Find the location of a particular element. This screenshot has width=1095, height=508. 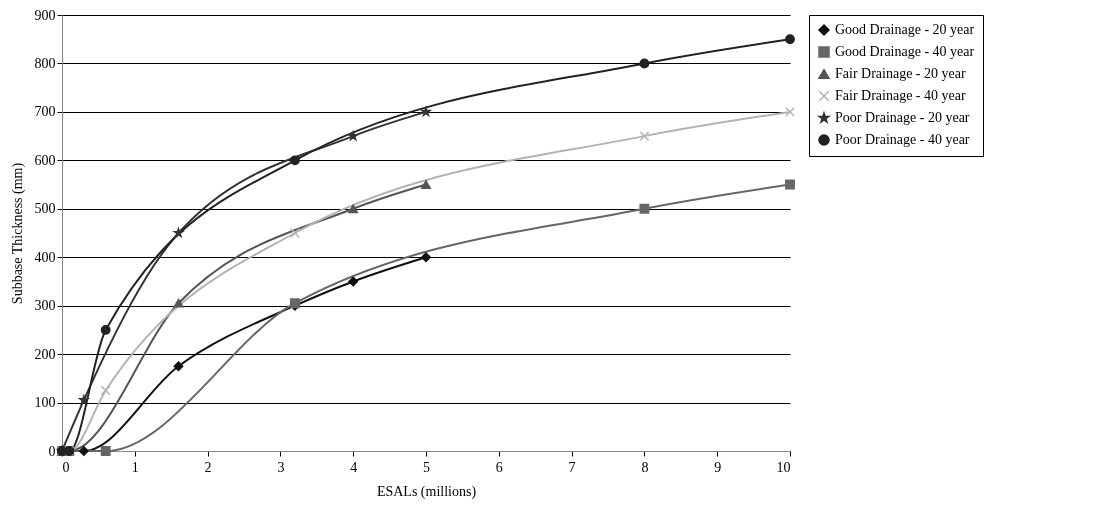

x-tick-label: 4 is located at coordinates (354, 467).